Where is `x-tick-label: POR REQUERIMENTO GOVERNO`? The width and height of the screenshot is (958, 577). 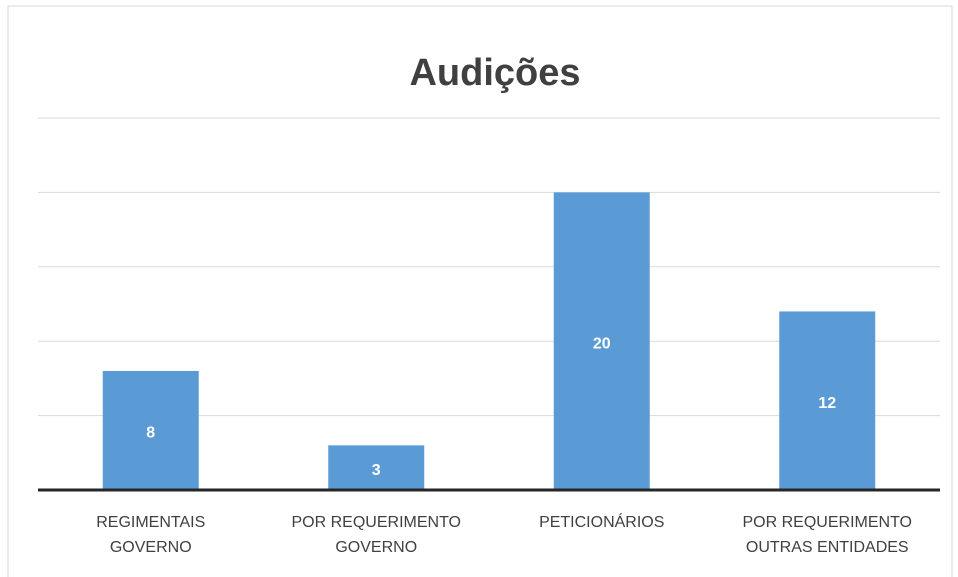
x-tick-label: POR REQUERIMENTO GOVERNO is located at coordinates (376, 535).